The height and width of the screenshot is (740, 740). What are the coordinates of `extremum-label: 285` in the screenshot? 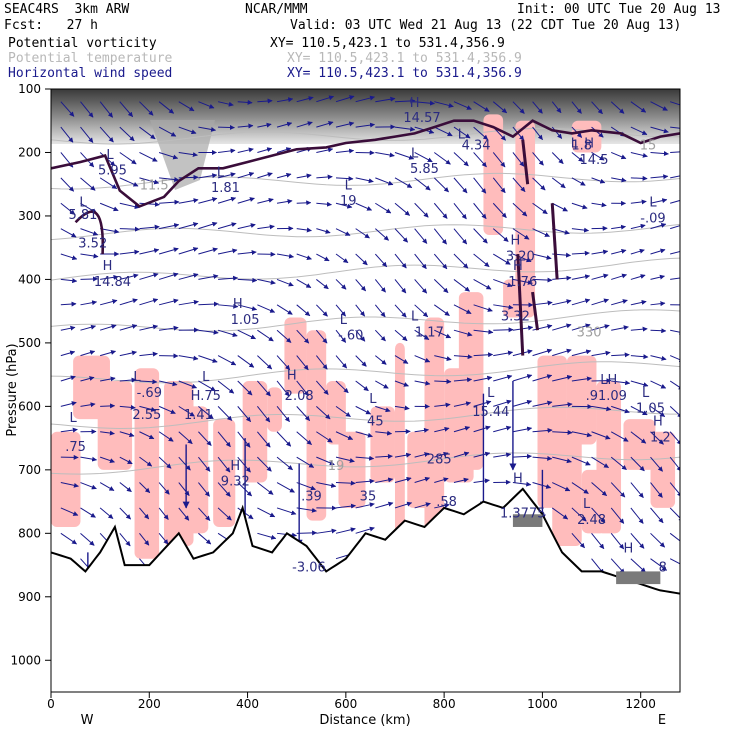 It's located at (439, 459).